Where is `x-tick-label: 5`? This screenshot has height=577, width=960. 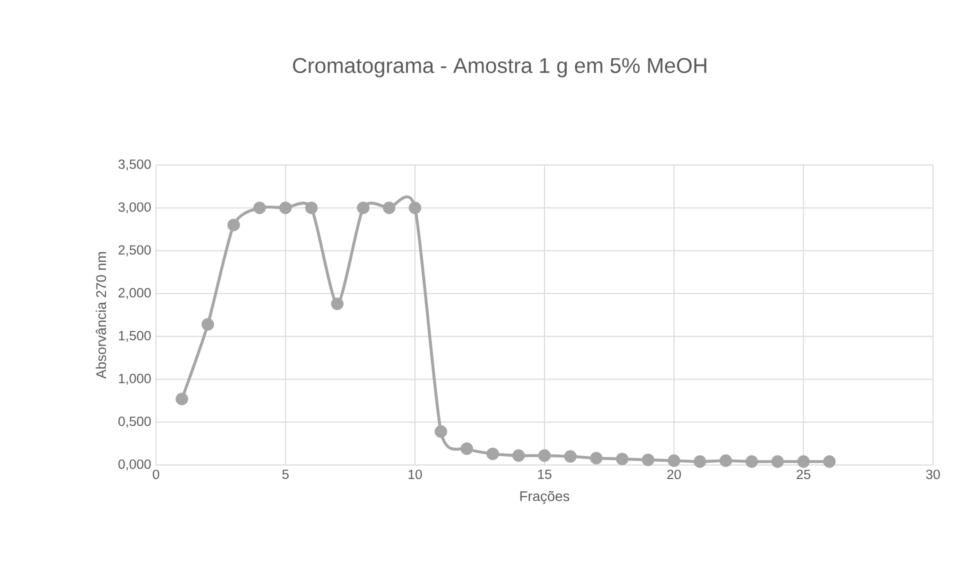 x-tick-label: 5 is located at coordinates (285, 474).